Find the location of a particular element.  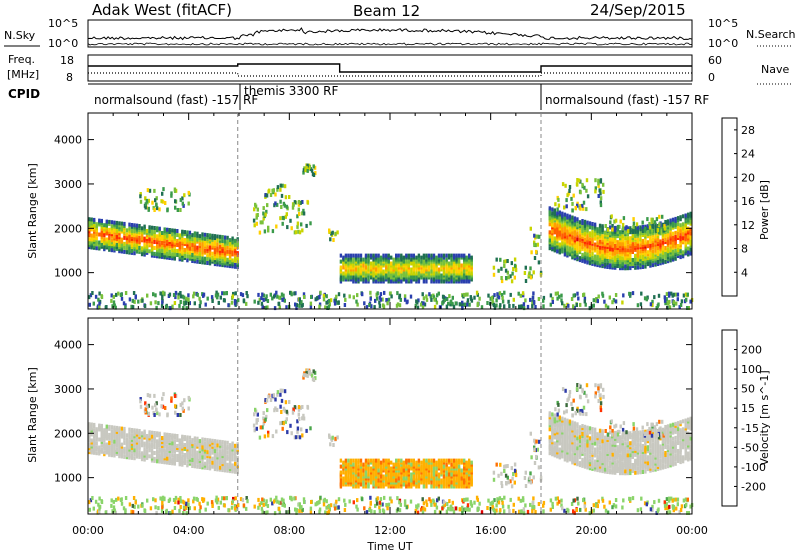

colorbar-tick-label: 16 is located at coordinates (748, 201).